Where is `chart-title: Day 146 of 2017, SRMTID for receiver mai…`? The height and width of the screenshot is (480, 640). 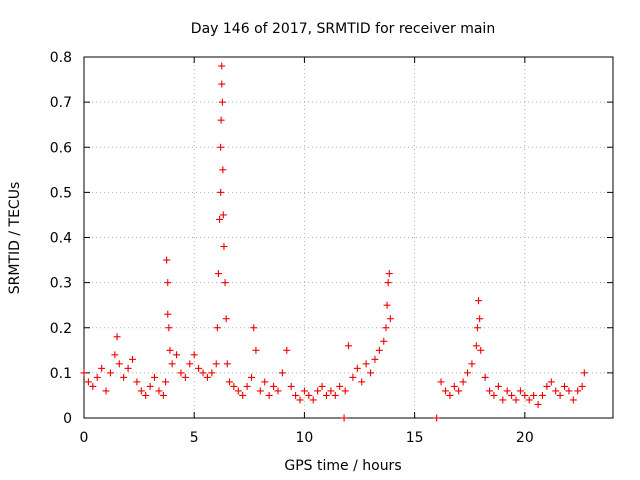
chart-title: Day 146 of 2017, SRMTID for receiver mai… is located at coordinates (343, 29).